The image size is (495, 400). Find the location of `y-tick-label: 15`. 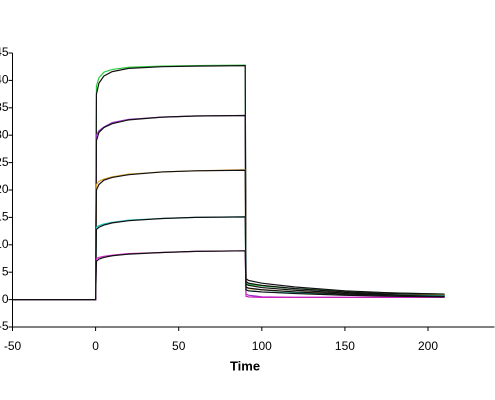

y-tick-label: 15 is located at coordinates (4, 217).